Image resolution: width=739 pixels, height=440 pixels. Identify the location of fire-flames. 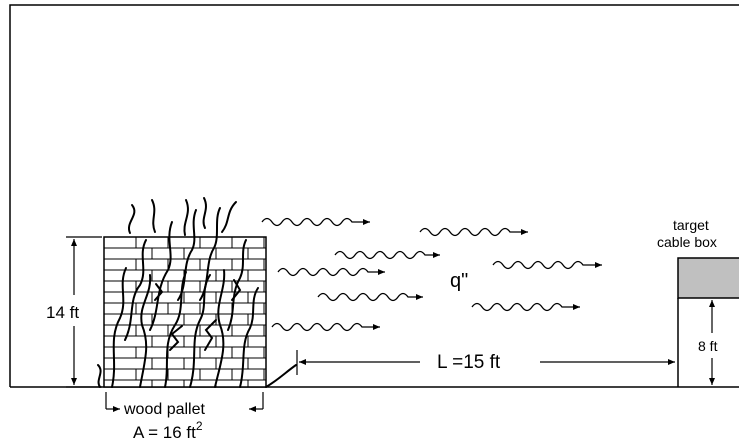
(197, 292).